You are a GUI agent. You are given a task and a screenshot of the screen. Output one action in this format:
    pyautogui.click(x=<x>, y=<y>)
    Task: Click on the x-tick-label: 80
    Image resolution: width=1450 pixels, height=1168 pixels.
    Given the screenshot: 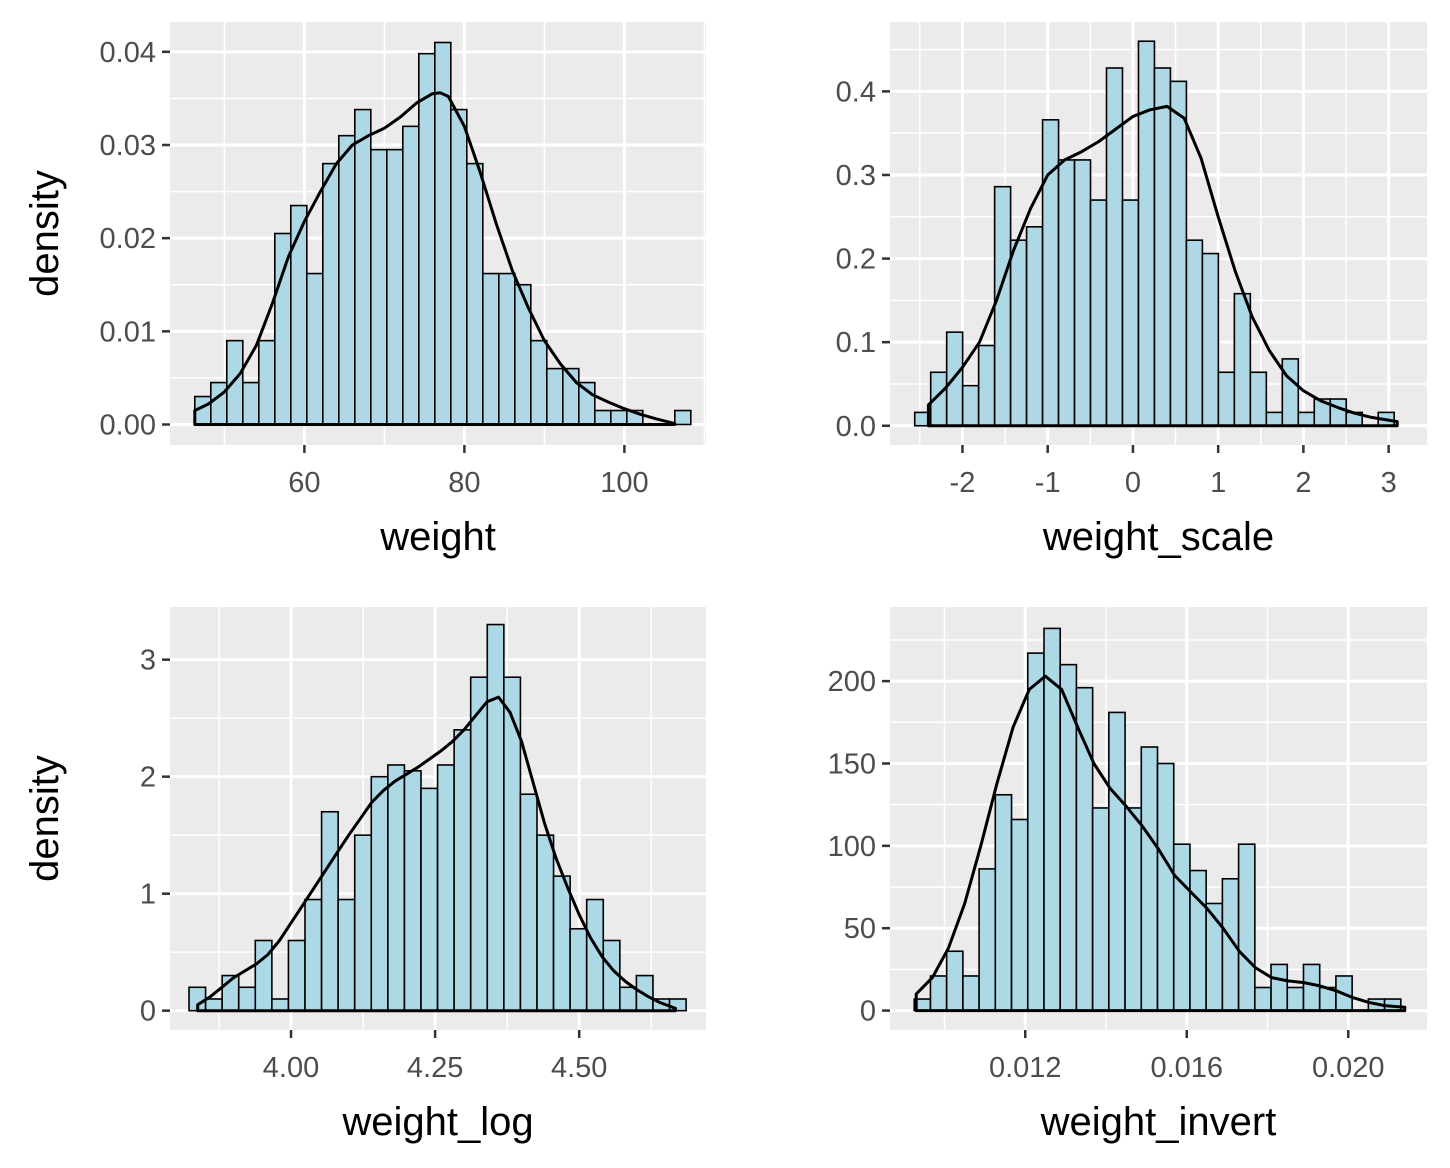 What is the action you would take?
    pyautogui.click(x=464, y=483)
    